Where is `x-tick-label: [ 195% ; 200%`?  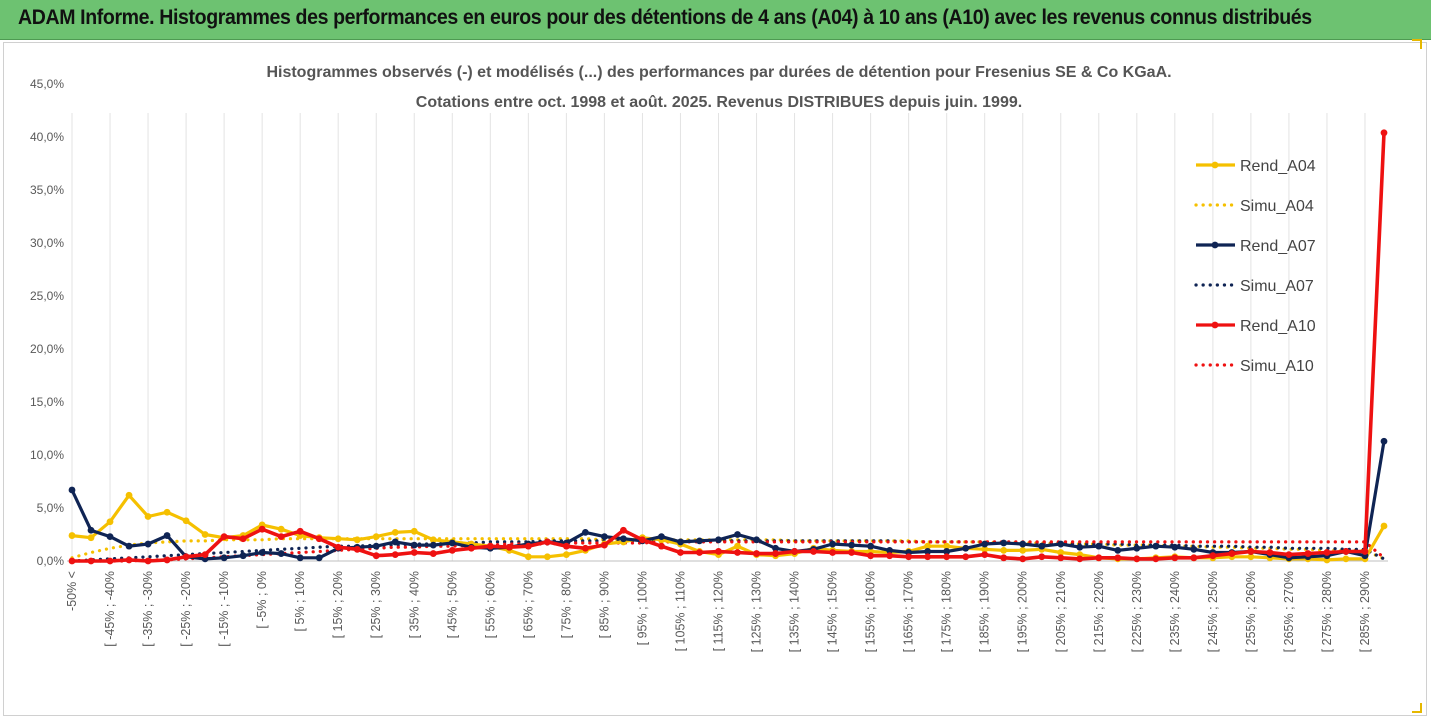 x-tick-label: [ 195% ; 200% is located at coordinates (1023, 611).